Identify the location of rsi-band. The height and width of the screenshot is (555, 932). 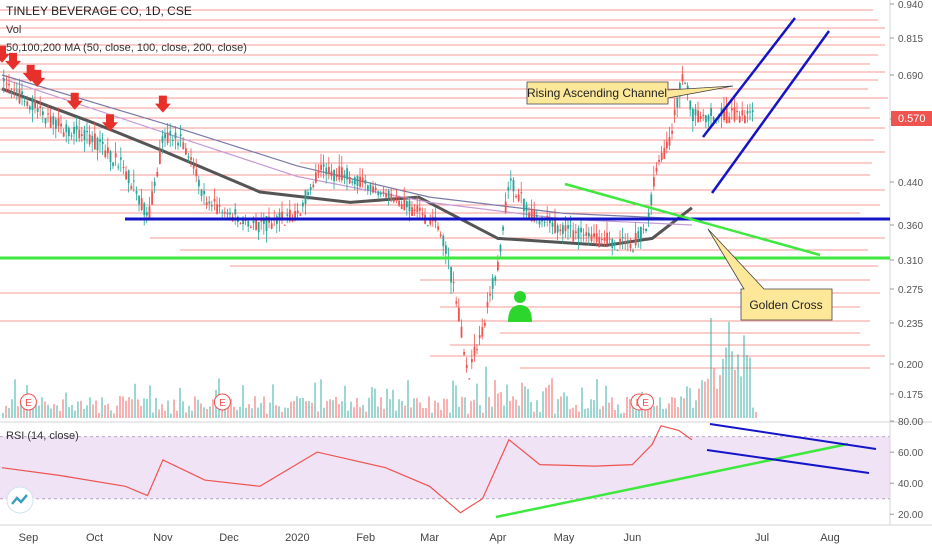
(445, 467).